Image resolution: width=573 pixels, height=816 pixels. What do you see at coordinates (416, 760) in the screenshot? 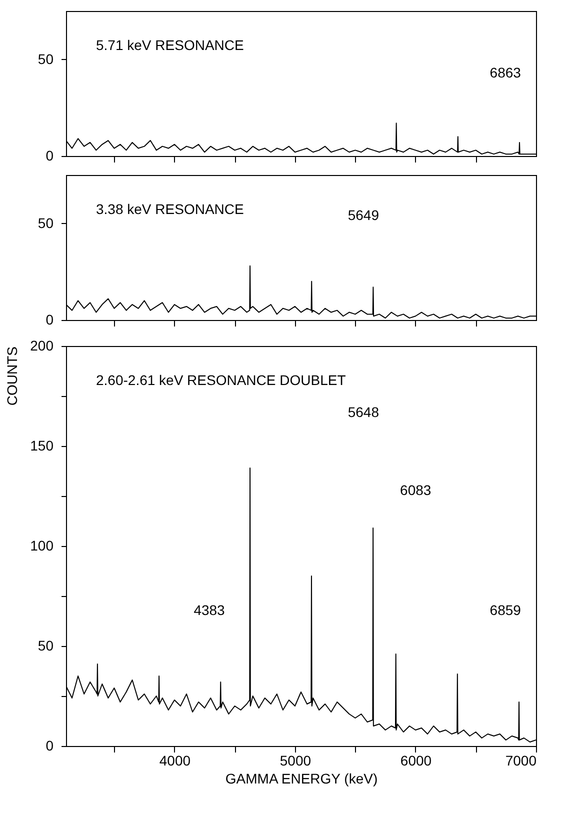
I see `x-tick-label: 6000` at bounding box center [416, 760].